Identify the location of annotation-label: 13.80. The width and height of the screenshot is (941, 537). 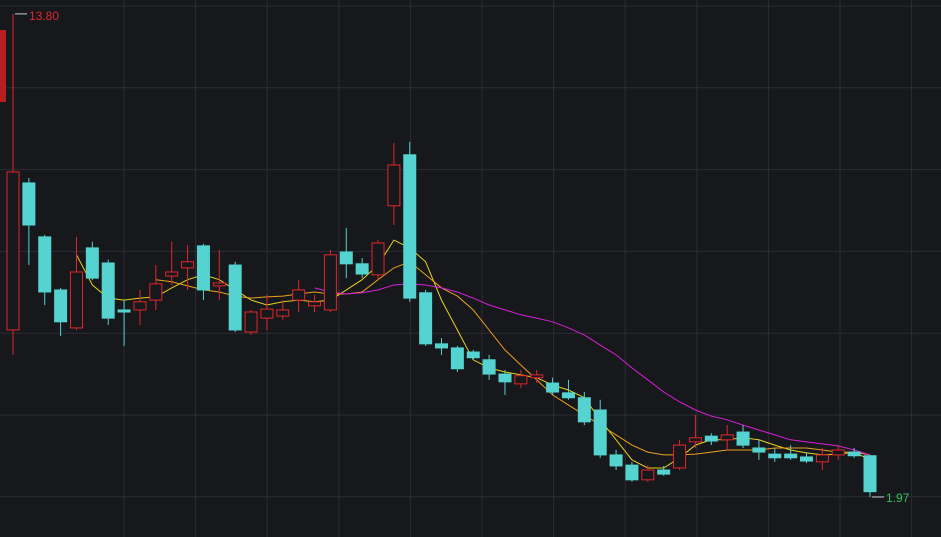
(44, 16).